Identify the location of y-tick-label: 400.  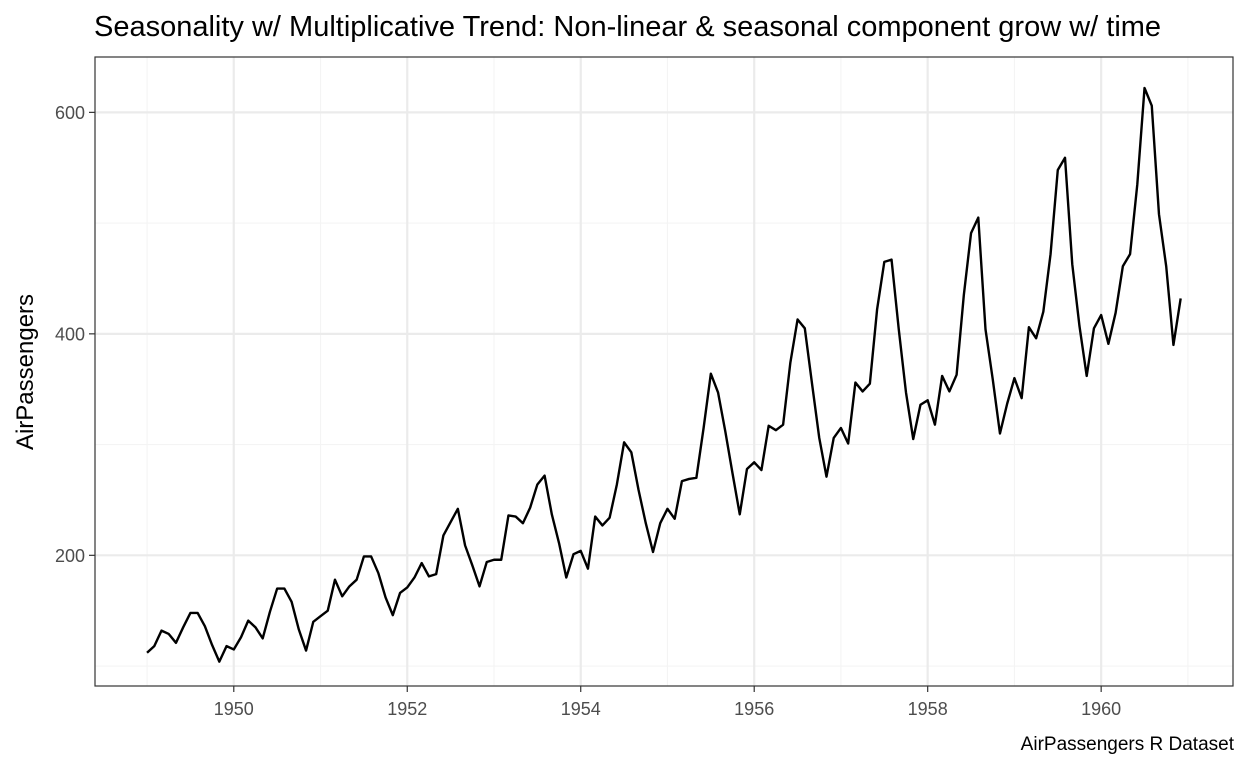
(70, 334).